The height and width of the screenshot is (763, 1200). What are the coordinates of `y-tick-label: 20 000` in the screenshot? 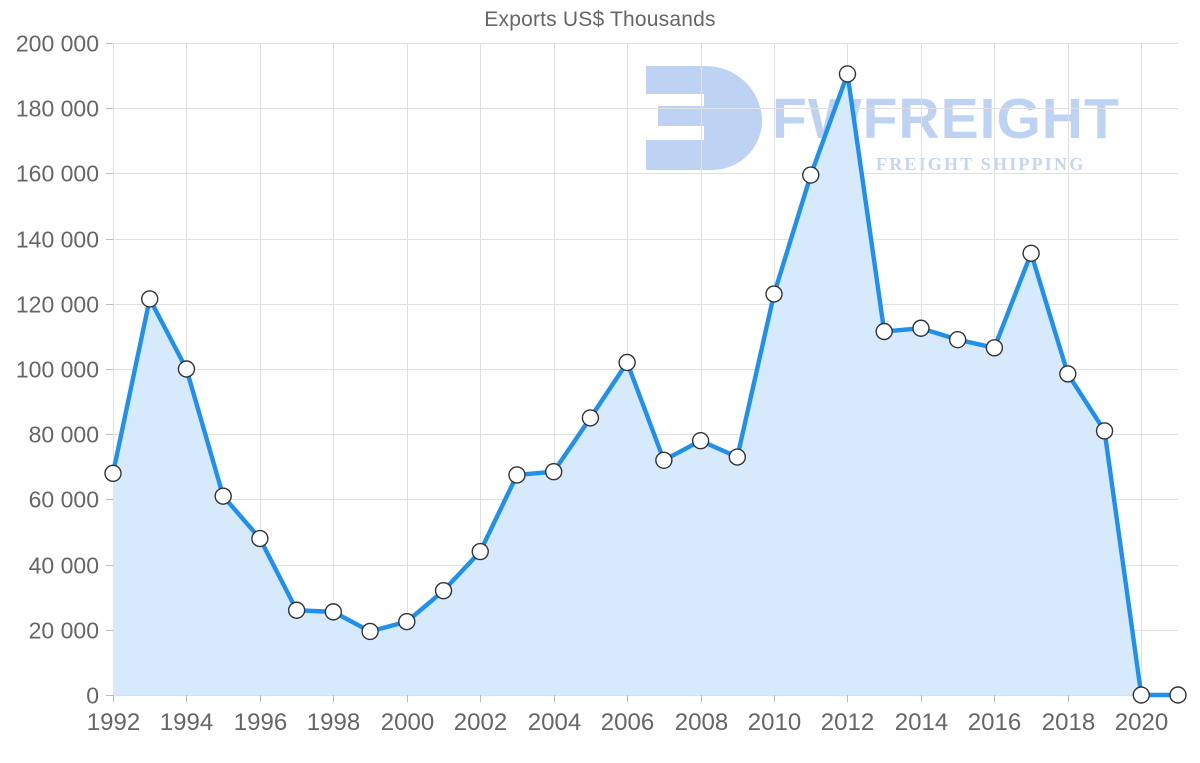 It's located at (64, 631).